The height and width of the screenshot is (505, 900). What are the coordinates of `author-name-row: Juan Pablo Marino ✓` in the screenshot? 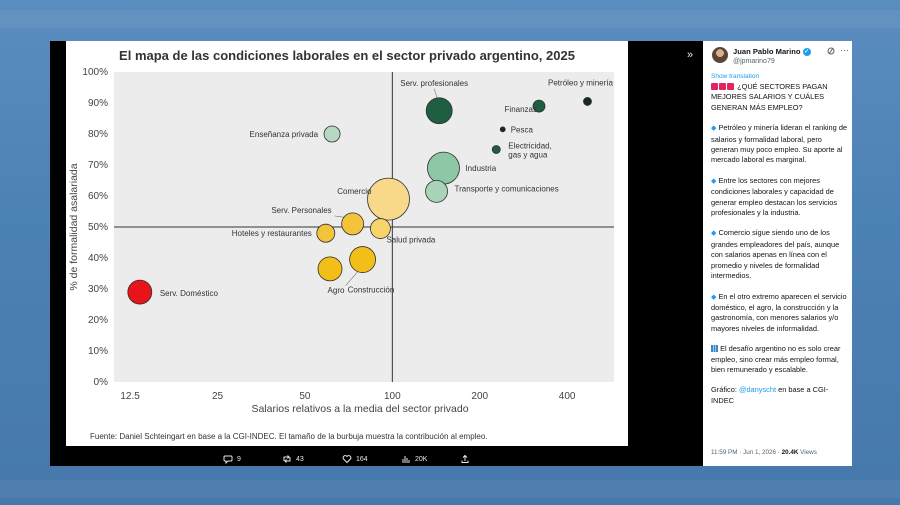 It's located at (772, 52).